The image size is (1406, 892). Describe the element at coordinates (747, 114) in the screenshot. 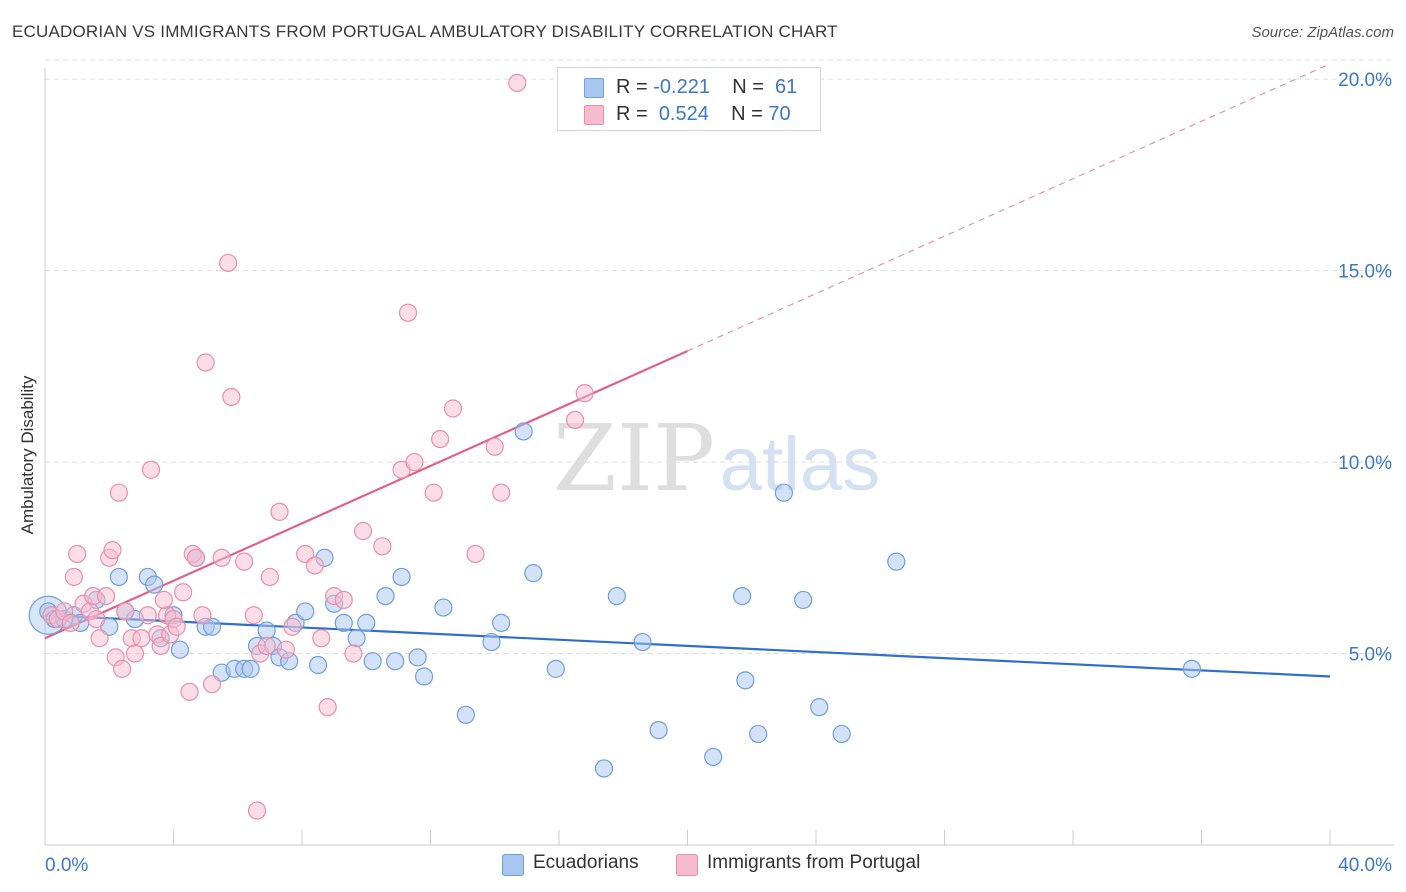

I see `n-label: N =` at that location.